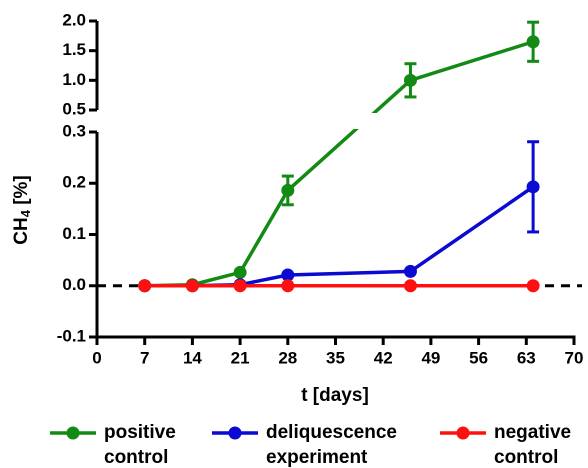 The height and width of the screenshot is (468, 588). I want to click on legend-entry: deliquescence experiment, so click(319, 444).